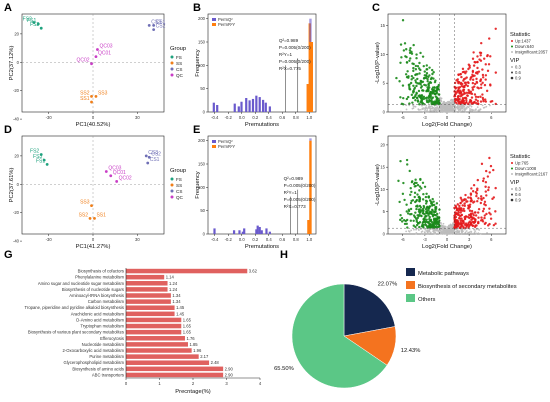 The height and width of the screenshot is (402, 550). What do you see at coordinates (518, 67) in the screenshot?
I see `vip-label-0: 0.3` at bounding box center [518, 67].